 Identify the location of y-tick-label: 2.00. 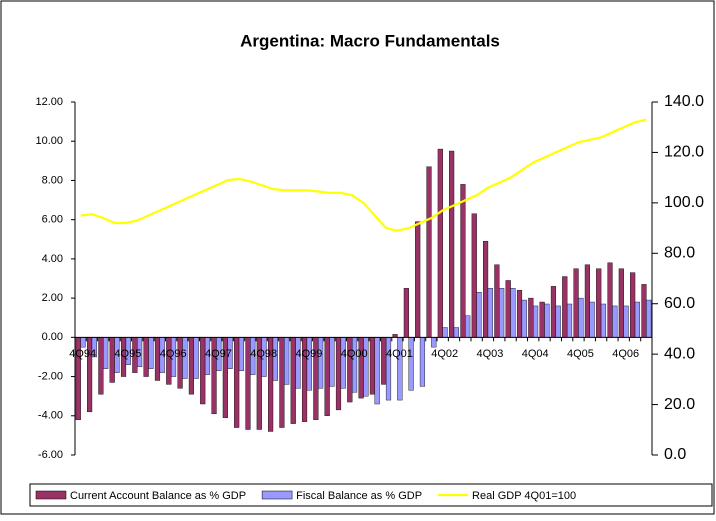
(52, 298).